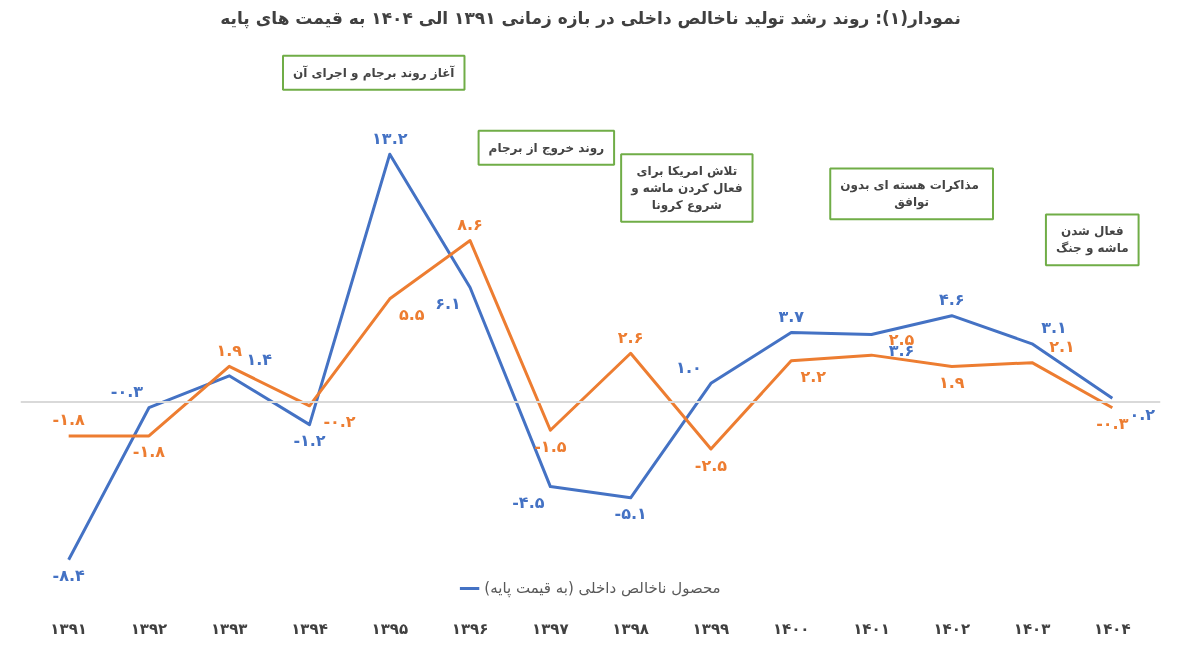 The image size is (1200, 669). What do you see at coordinates (309, 628) in the screenshot?
I see `x-tick-label: ۱۳۹۴` at bounding box center [309, 628].